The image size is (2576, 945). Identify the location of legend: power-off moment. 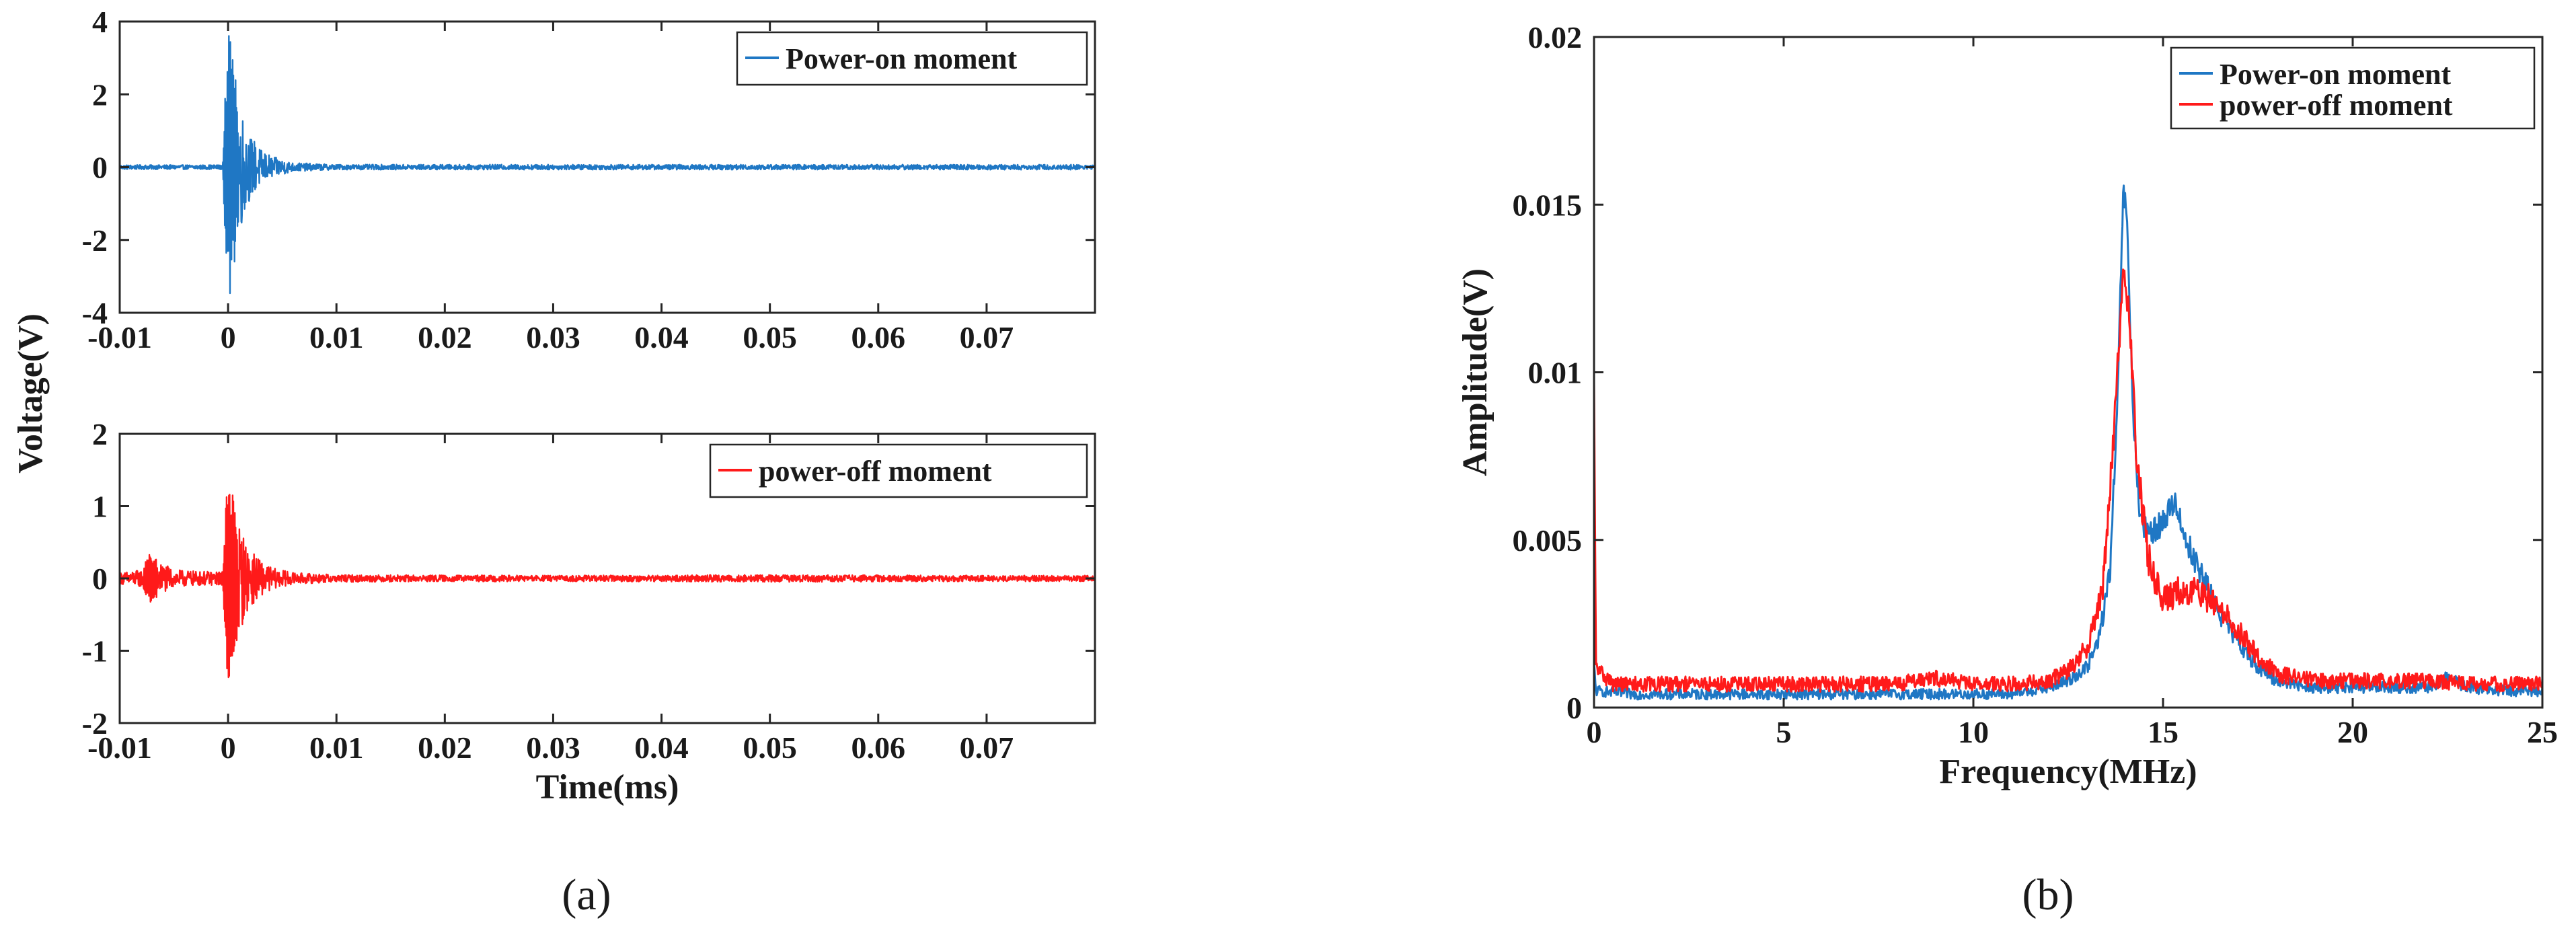
(898, 470).